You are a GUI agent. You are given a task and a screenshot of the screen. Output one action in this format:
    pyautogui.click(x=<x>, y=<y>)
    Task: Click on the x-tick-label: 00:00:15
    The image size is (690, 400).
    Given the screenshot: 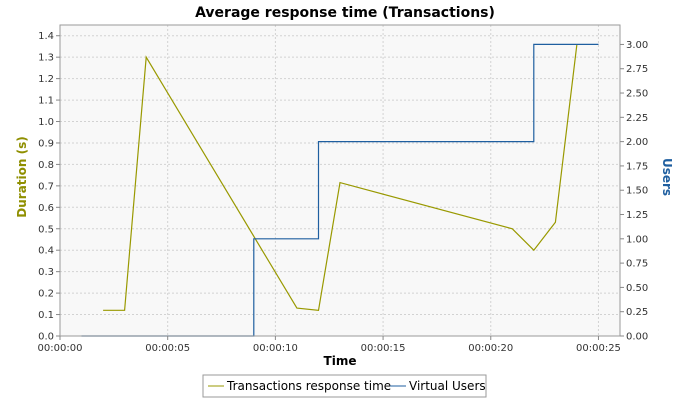 What is the action you would take?
    pyautogui.click(x=383, y=348)
    